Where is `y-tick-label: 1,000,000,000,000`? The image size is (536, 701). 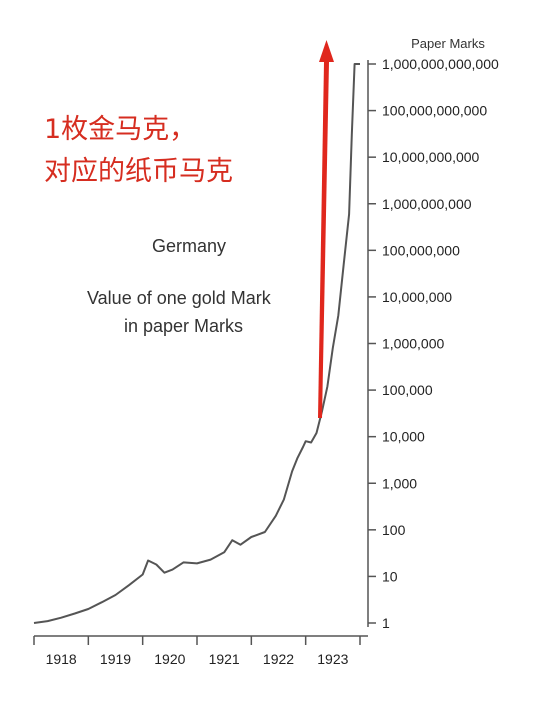
y-tick-label: 1,000,000,000,000 is located at coordinates (440, 64).